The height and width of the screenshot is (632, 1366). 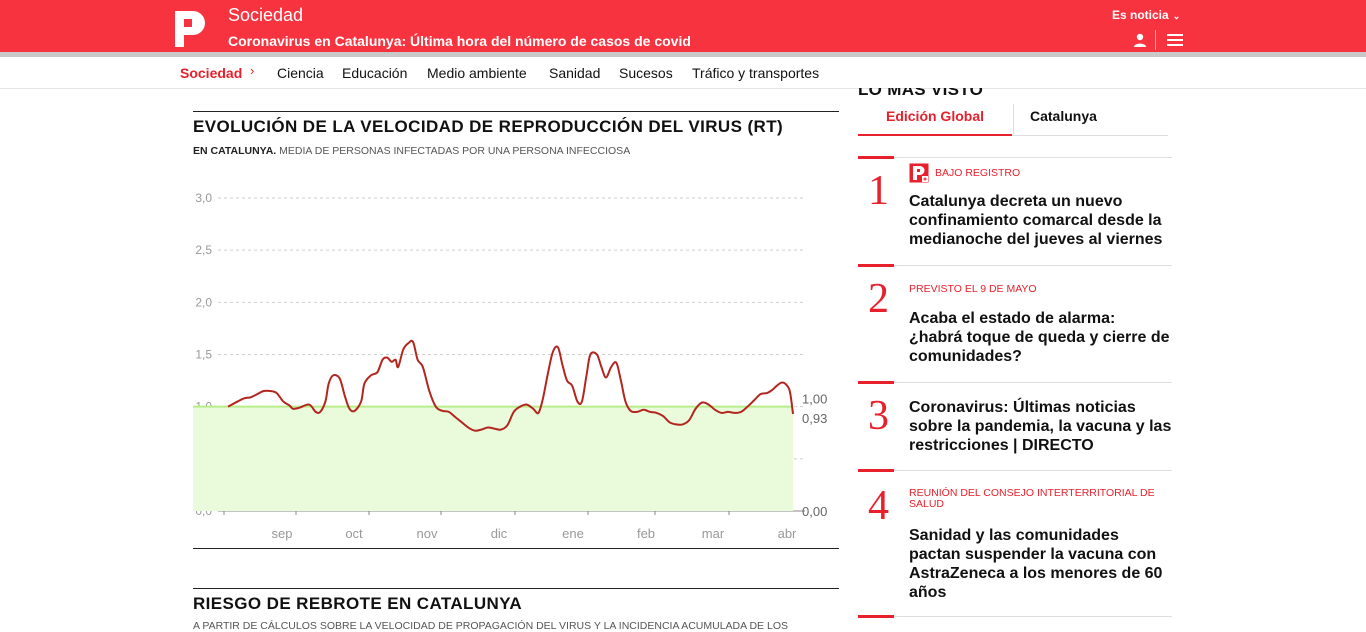 What do you see at coordinates (203, 302) in the screenshot?
I see `y-tick-label: 2,0` at bounding box center [203, 302].